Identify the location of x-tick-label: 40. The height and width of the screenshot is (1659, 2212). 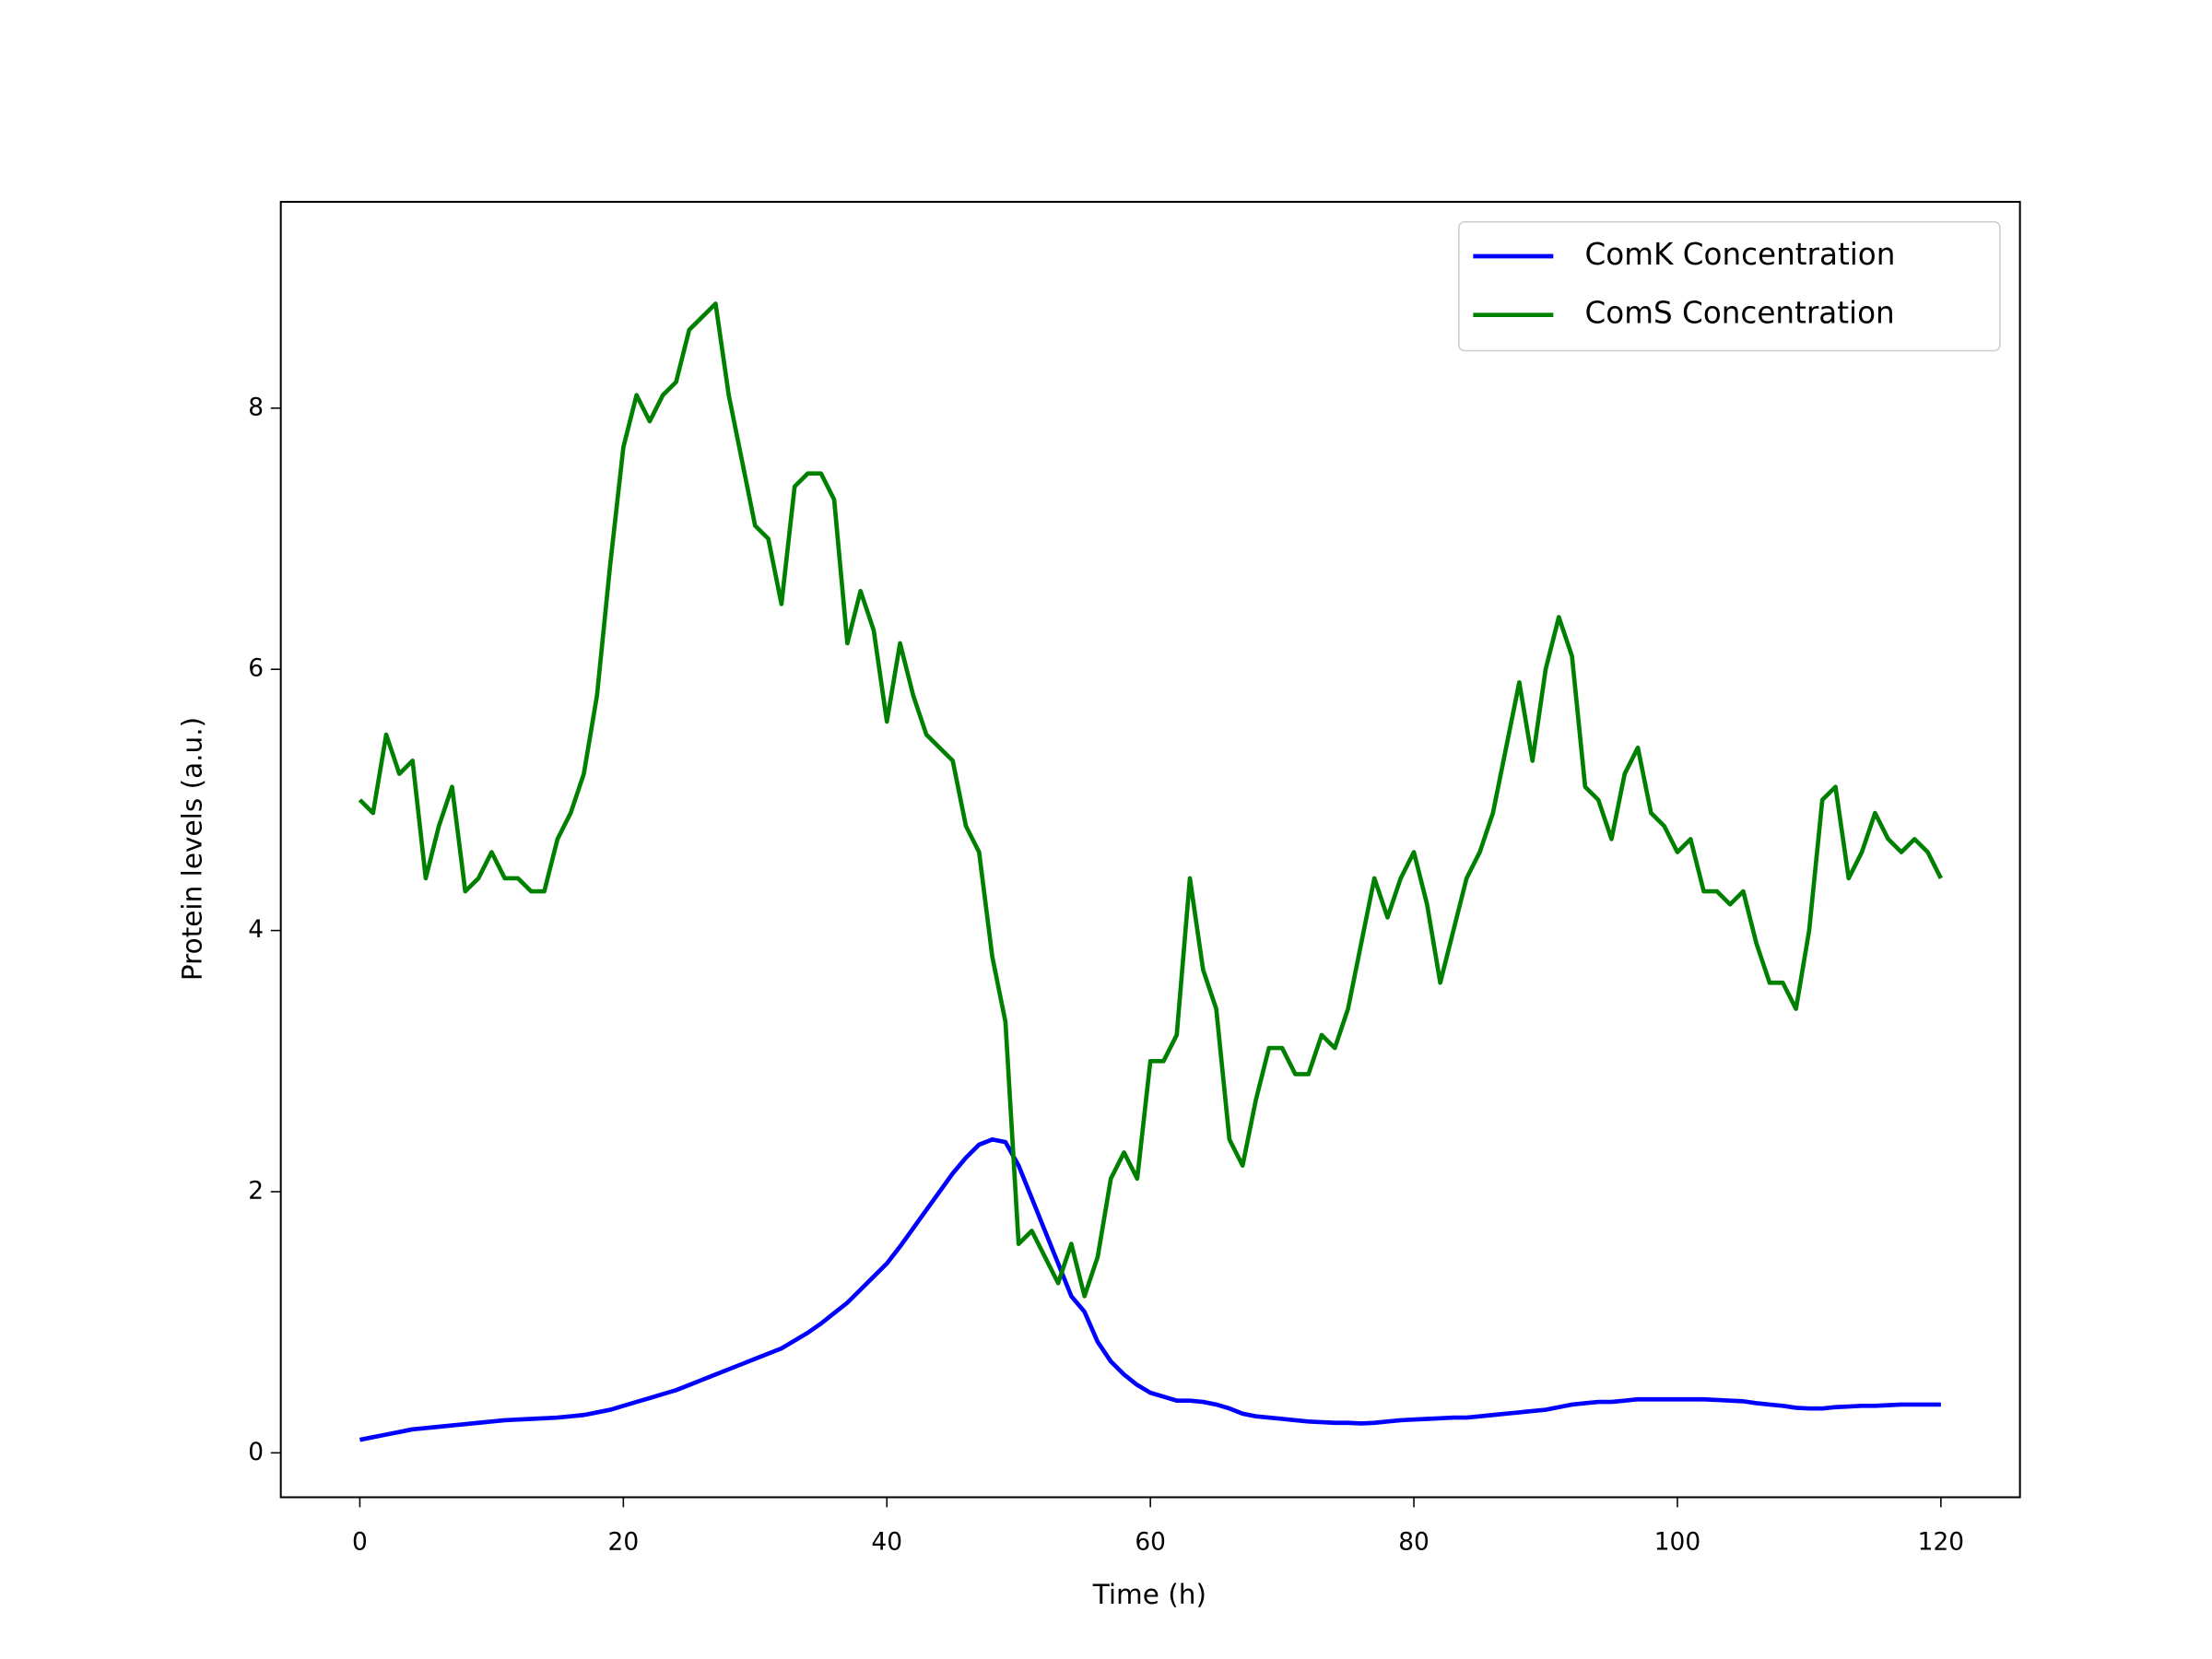
(886, 1542).